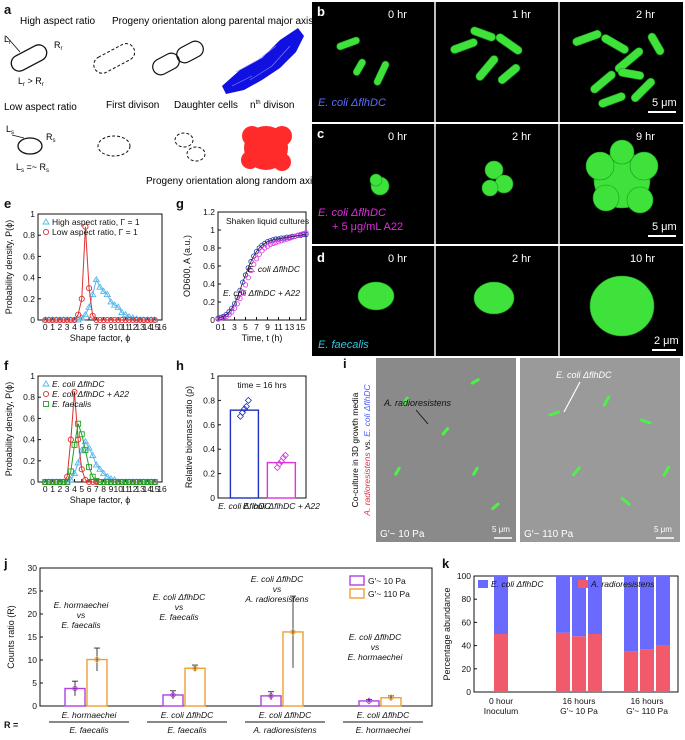  Describe the element at coordinates (647, 711) in the screenshot. I see `group-label-2: G′~ 110 Pa` at that location.